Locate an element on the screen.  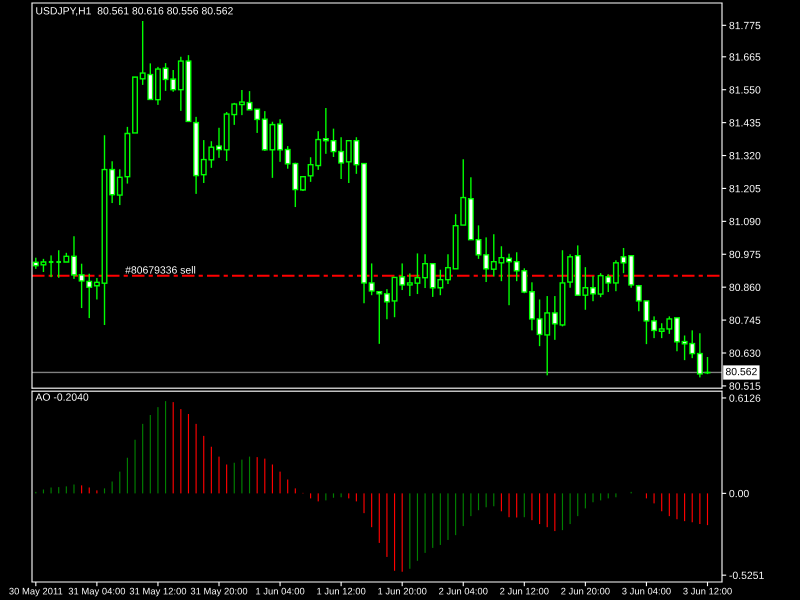
x-tick-label: 2 Jun 20:00 is located at coordinates (585, 591).